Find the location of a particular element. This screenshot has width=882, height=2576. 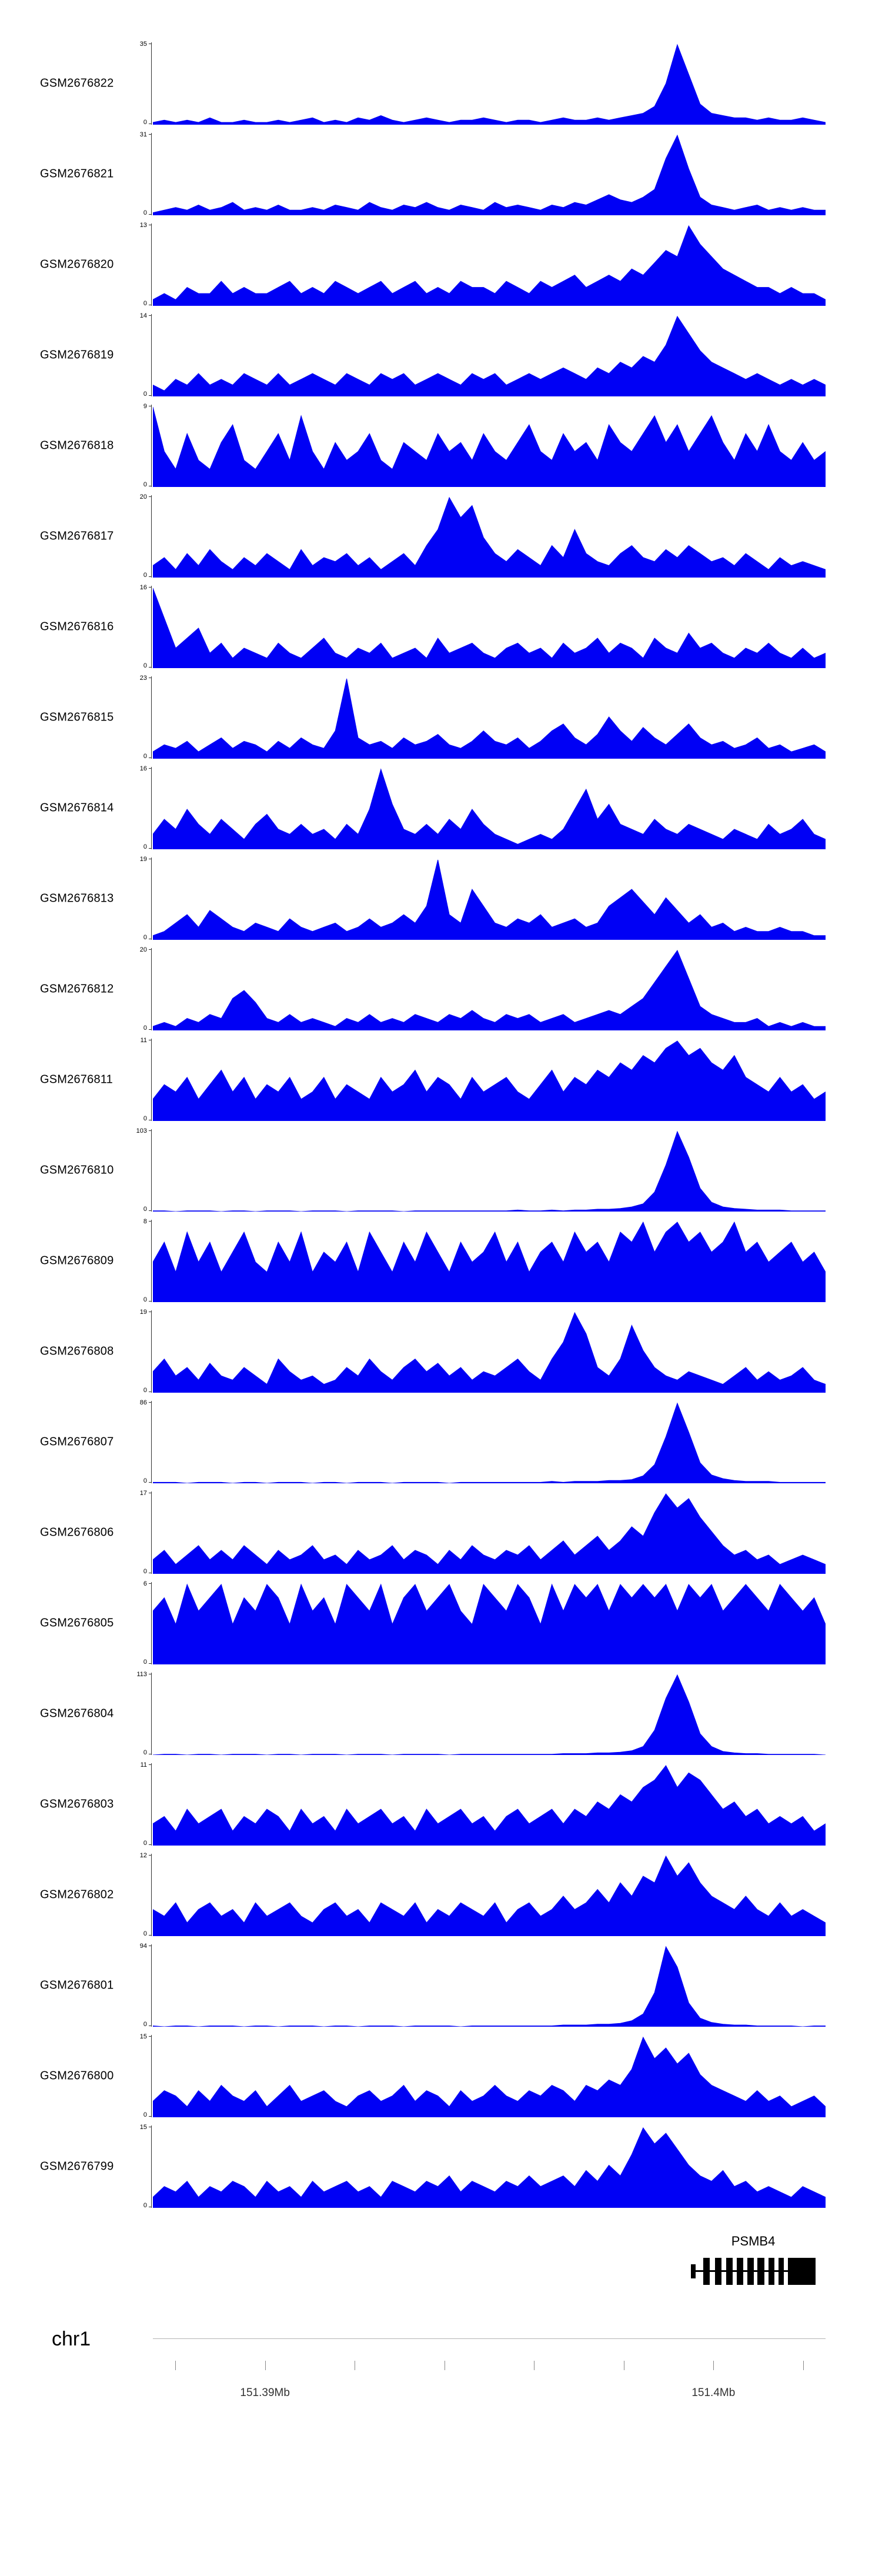

track-row: GSM2676799 15 0 is located at coordinates (441, 2166).